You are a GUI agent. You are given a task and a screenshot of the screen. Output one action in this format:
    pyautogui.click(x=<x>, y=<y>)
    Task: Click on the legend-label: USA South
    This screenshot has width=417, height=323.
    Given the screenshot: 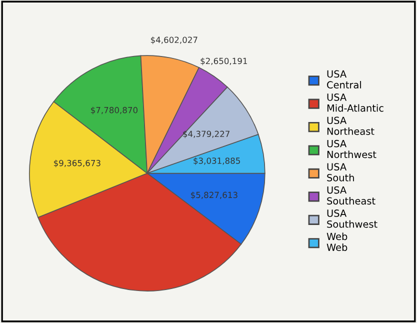 What is the action you would take?
    pyautogui.click(x=340, y=172)
    